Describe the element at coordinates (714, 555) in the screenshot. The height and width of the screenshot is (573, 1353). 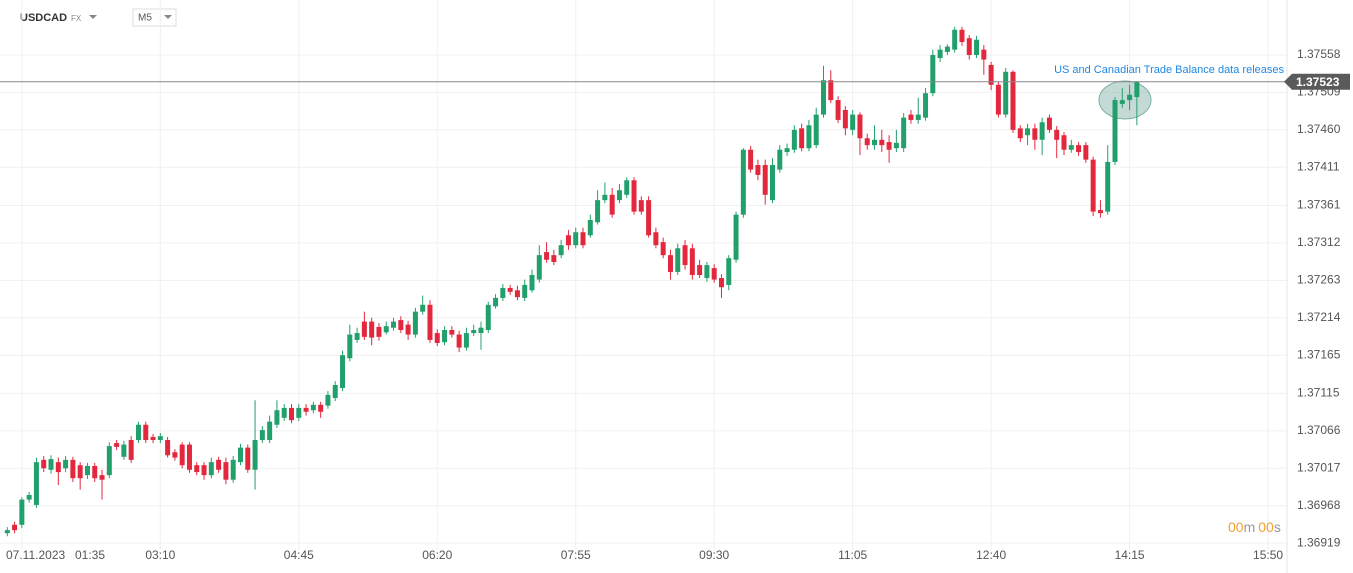
I see `x-tick-label: 09:30` at that location.